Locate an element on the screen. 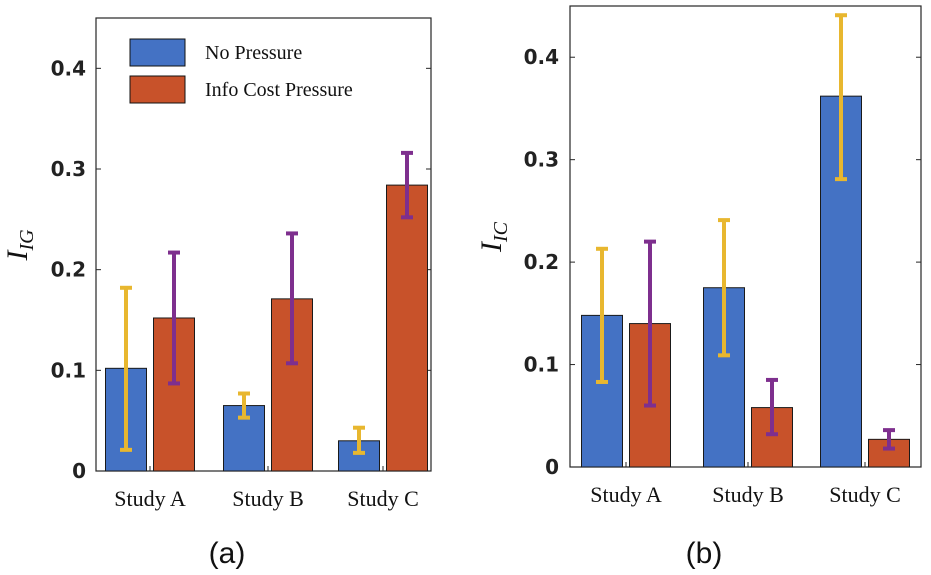  panel-b-ytick-label: 0 is located at coordinates (552, 467).